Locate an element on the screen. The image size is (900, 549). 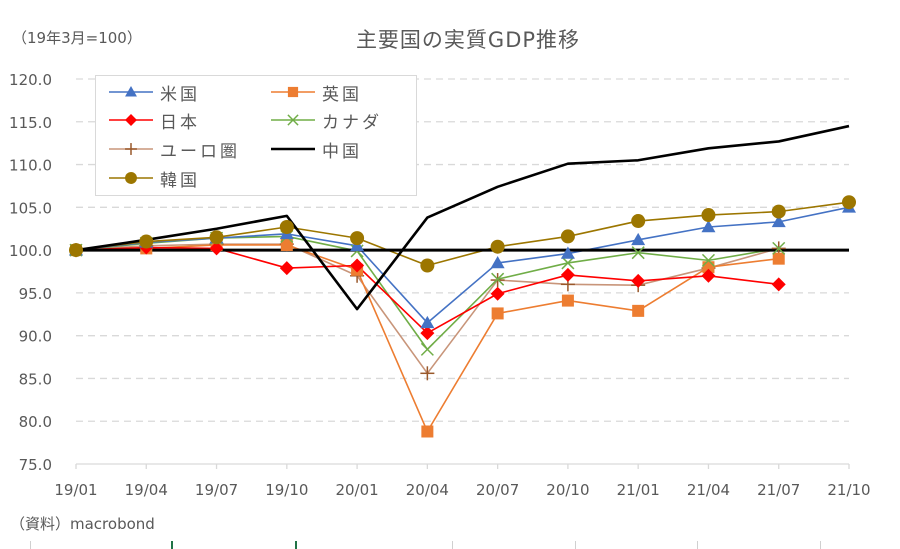
legend-item-uk: 英国 is located at coordinates (316, 92).